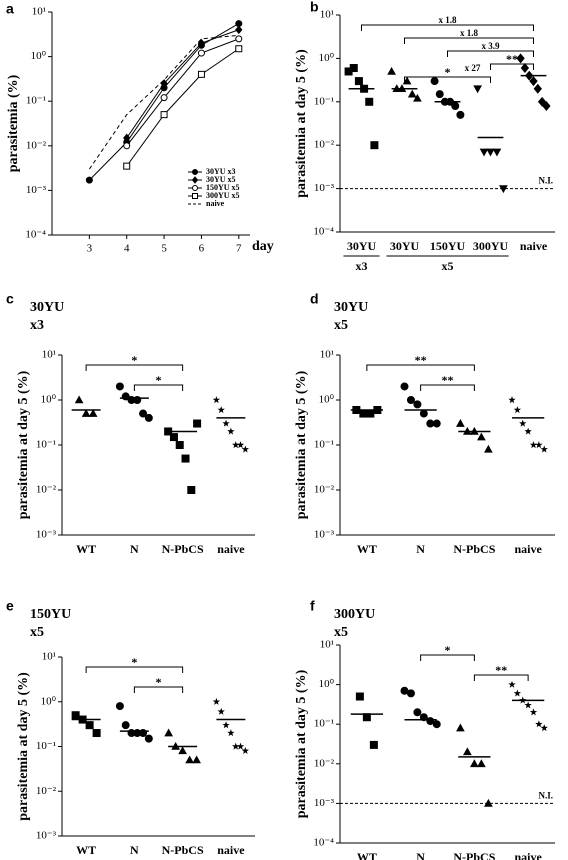 The width and height of the screenshot is (568, 860). I want to click on legend-label: 300YU x5, so click(223, 195).